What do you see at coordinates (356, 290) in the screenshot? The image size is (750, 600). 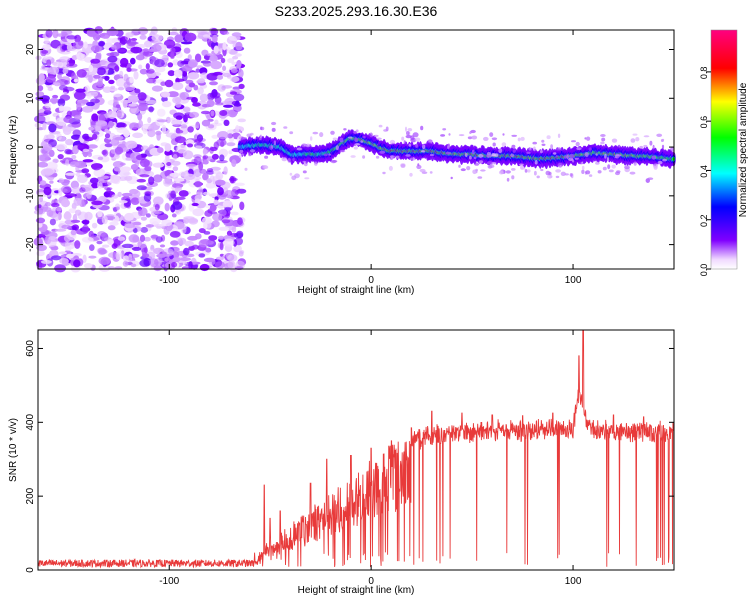 I see `spectrogram-x-axis-label: Height of straight line (km)` at bounding box center [356, 290].